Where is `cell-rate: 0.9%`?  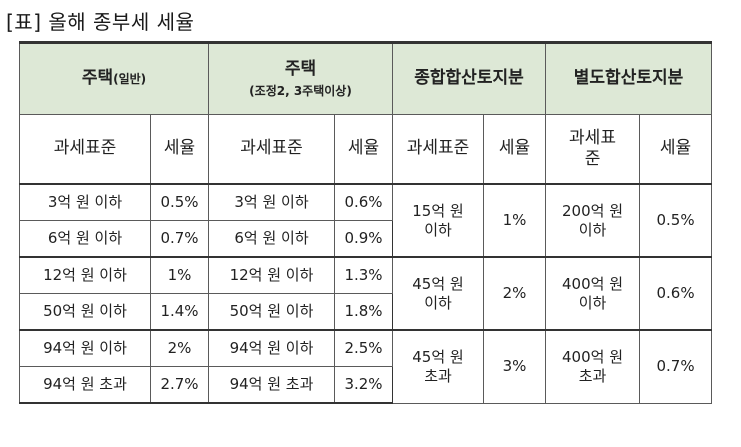 cell-rate: 0.9% is located at coordinates (363, 239).